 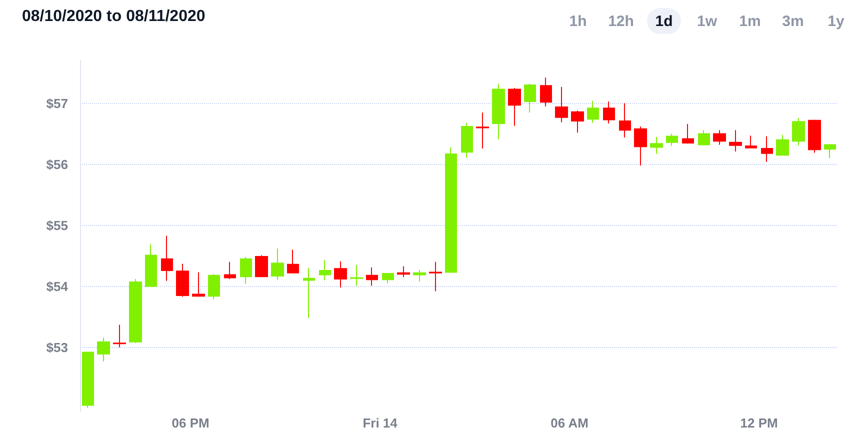 I want to click on chart-title: 08/10/2020 to 08/11/2020, so click(x=114, y=17).